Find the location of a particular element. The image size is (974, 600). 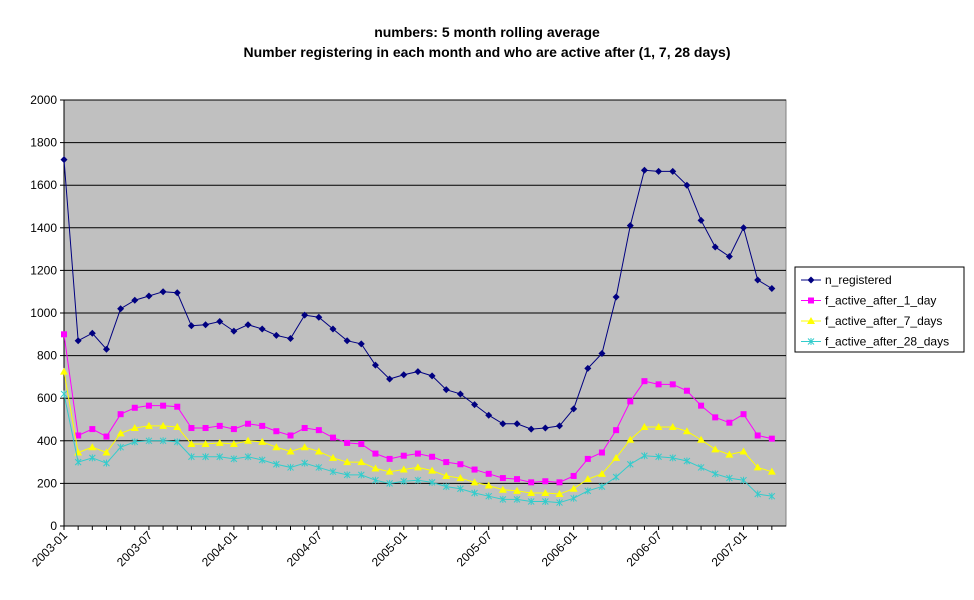

y-tick-label: 600 is located at coordinates (47, 398).